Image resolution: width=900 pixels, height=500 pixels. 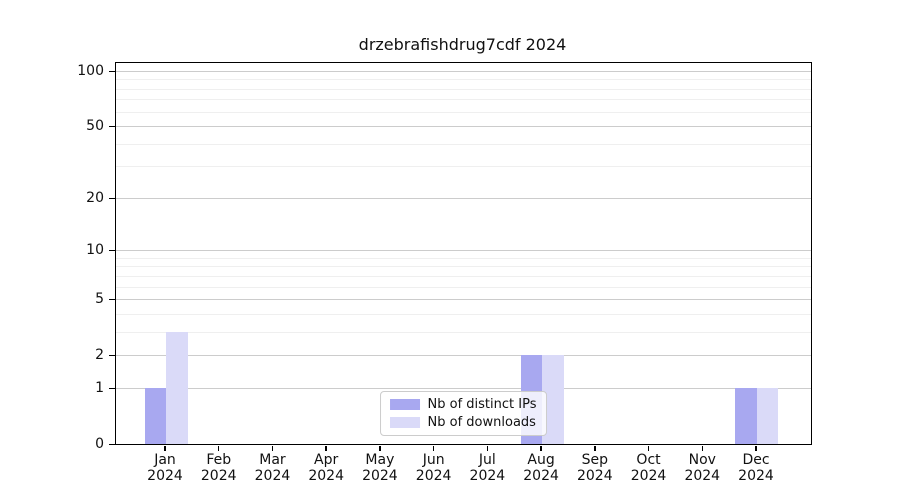 What do you see at coordinates (99, 299) in the screenshot?
I see `y-tick-label: 5` at bounding box center [99, 299].